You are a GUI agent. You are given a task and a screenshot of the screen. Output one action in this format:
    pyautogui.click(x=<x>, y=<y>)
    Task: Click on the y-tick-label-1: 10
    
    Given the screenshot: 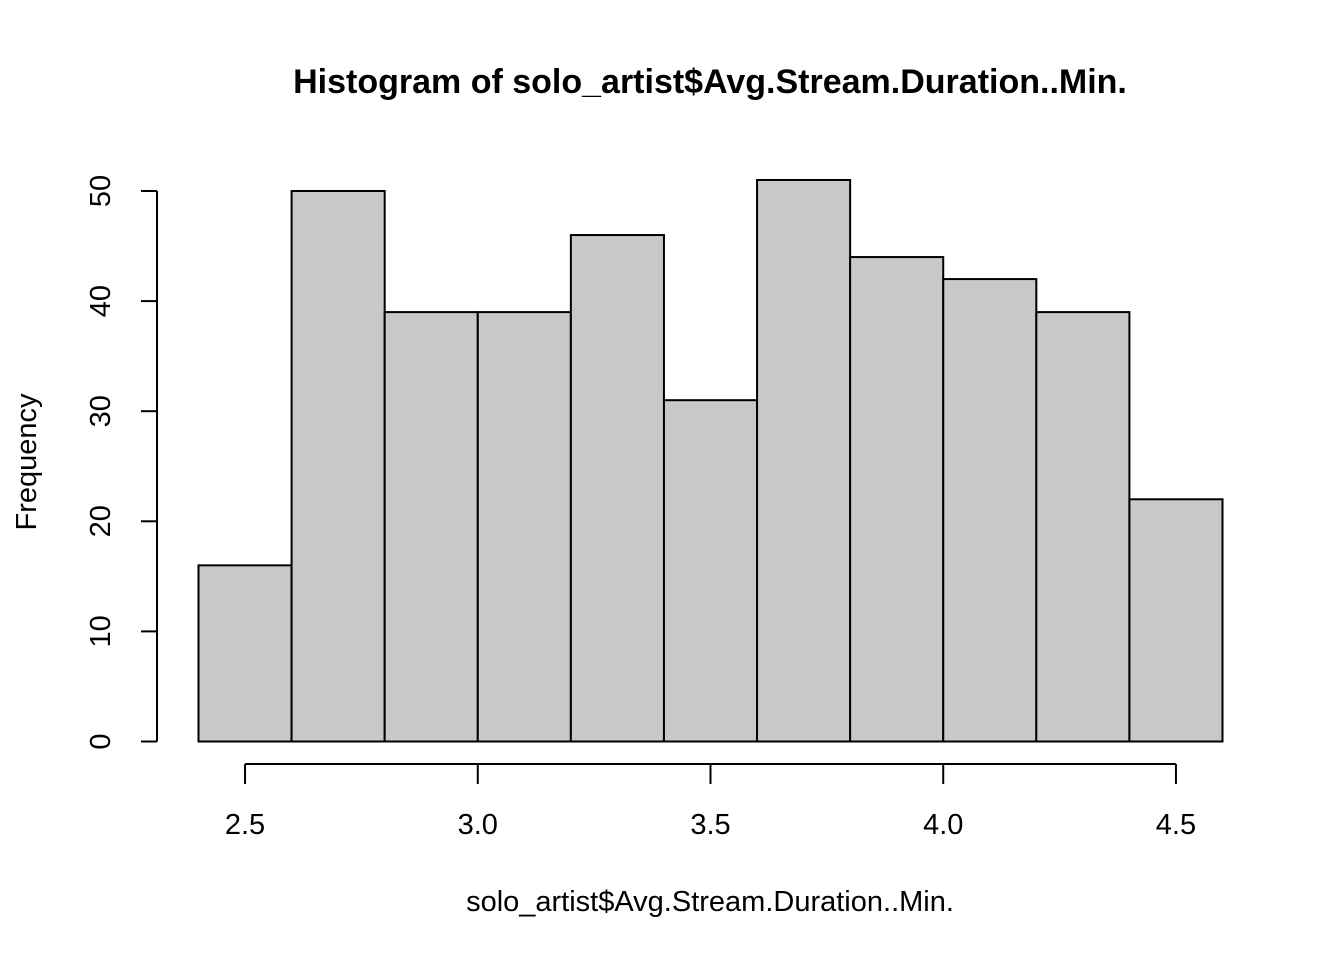 What is the action you would take?
    pyautogui.click(x=101, y=631)
    